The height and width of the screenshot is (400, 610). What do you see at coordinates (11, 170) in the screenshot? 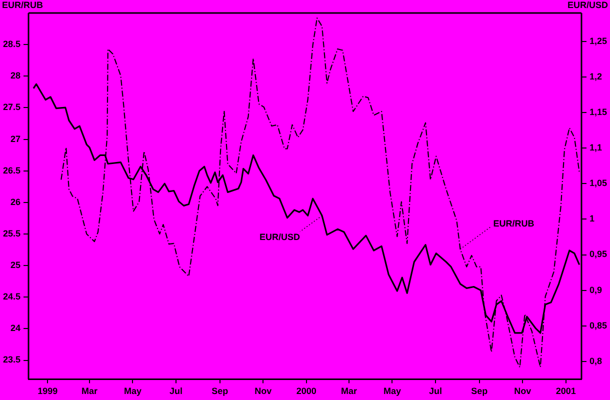
I see `y-tick-label: 26.5` at bounding box center [11, 170].